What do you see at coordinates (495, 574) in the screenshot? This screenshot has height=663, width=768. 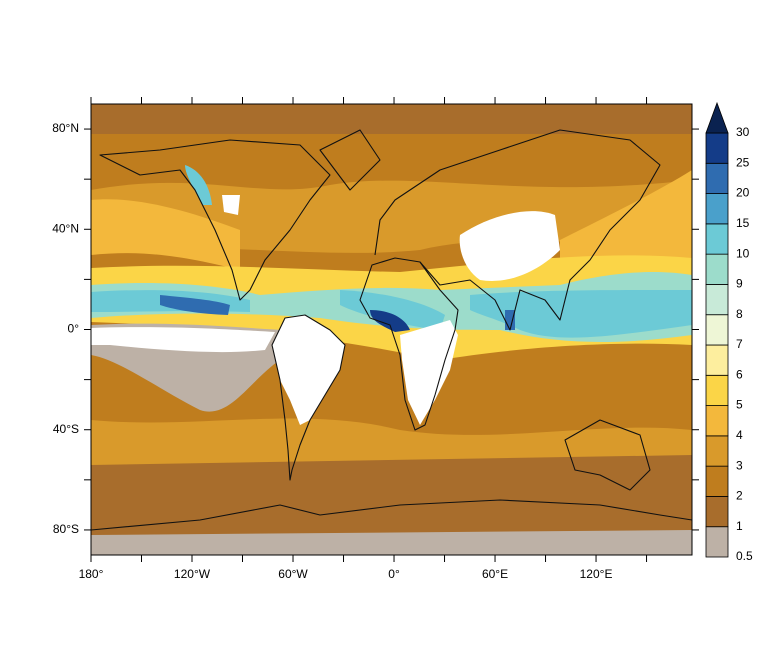 I see `lon-tick-label: 60°E` at bounding box center [495, 574].